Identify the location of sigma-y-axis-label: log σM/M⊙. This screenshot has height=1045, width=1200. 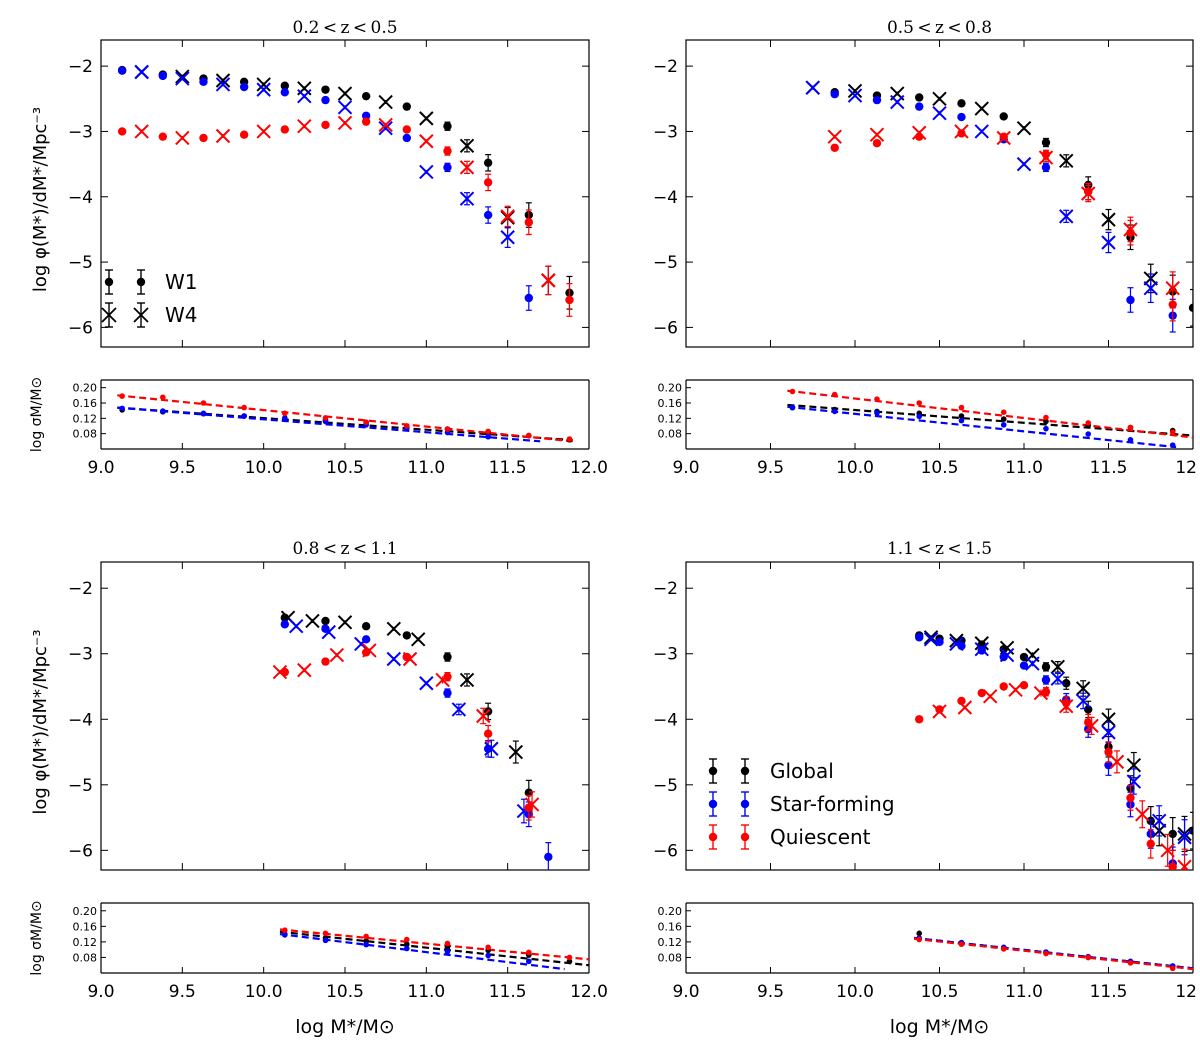
(37, 937).